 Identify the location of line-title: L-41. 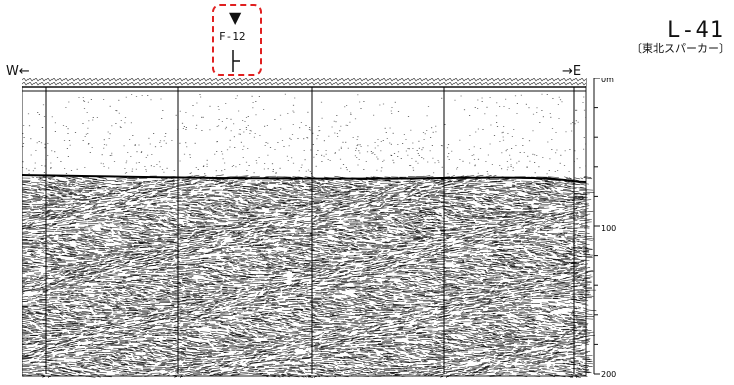
(695, 30).